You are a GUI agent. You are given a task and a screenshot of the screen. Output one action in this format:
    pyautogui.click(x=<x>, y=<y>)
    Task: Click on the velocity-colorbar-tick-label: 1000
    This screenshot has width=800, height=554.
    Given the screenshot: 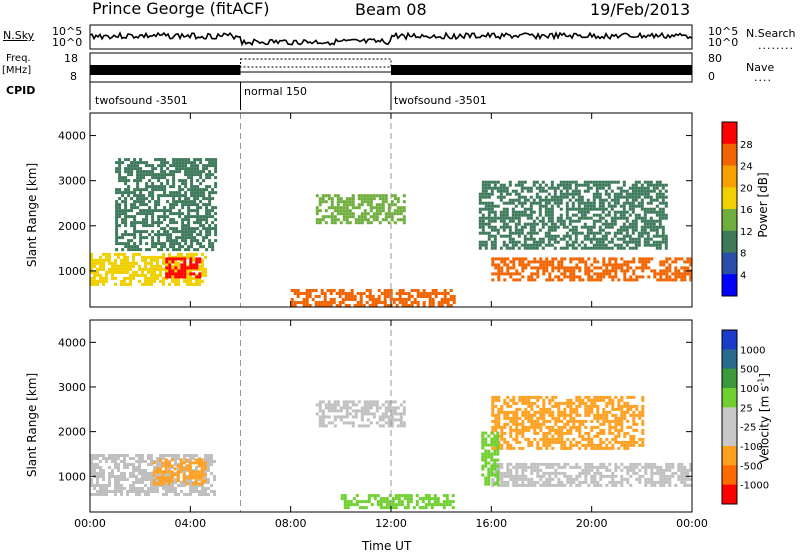 What is the action you would take?
    pyautogui.click(x=752, y=350)
    